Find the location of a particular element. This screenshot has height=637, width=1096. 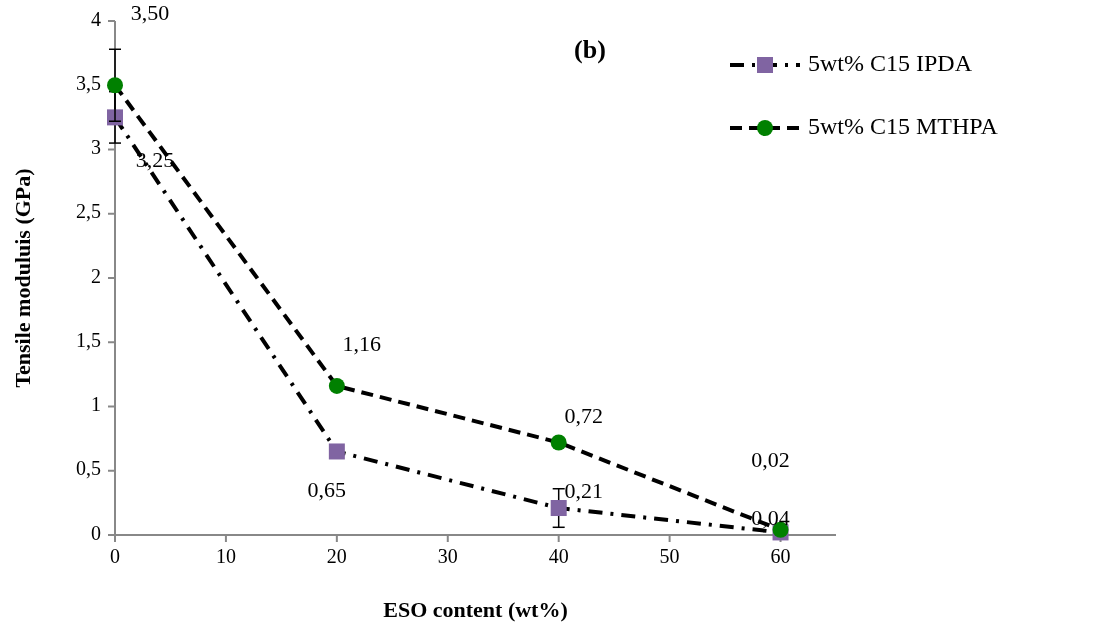

y-tick-label: 0,5 is located at coordinates (88, 468).